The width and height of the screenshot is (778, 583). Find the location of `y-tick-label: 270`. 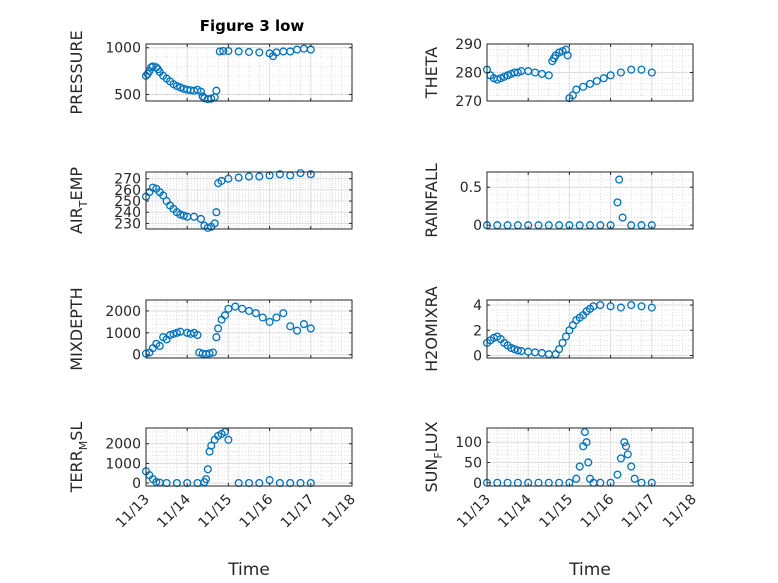

y-tick-label: 270 is located at coordinates (468, 102).